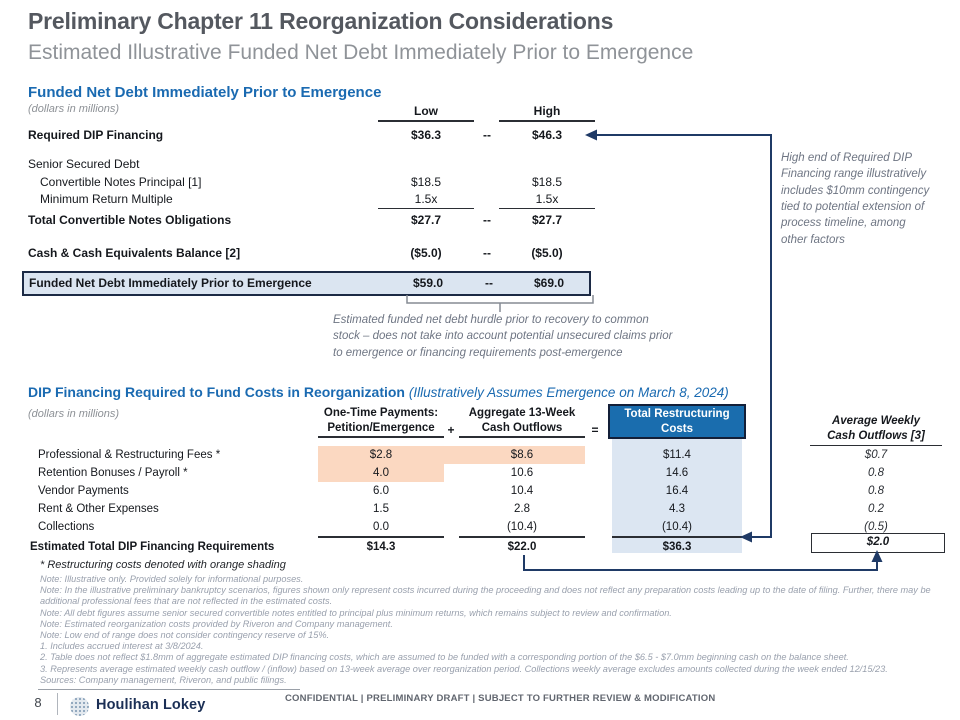  What do you see at coordinates (113, 473) in the screenshot?
I see `row-label: Retention Bonuses / Payroll *` at bounding box center [113, 473].